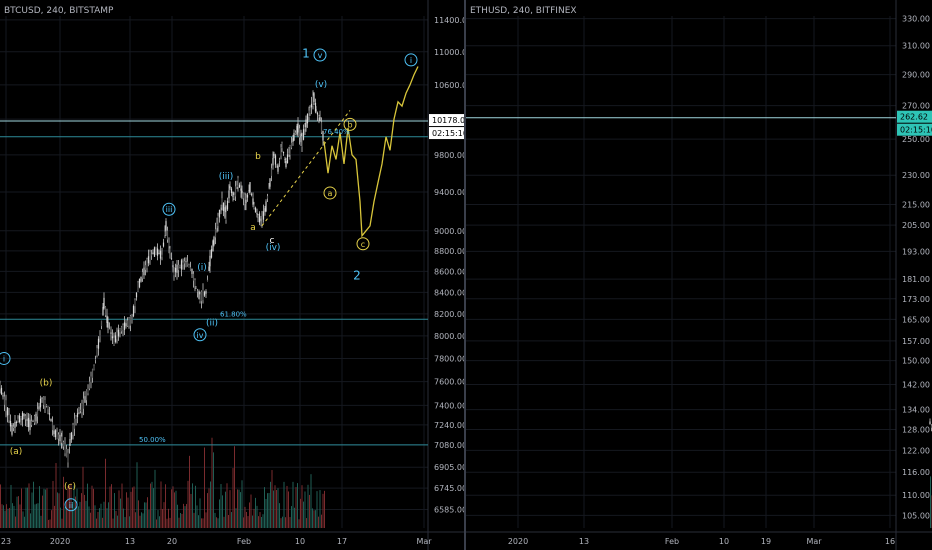 This screenshot has width=932, height=550. Describe the element at coordinates (766, 541) in the screenshot. I see `x-tick-label: 19` at that location.